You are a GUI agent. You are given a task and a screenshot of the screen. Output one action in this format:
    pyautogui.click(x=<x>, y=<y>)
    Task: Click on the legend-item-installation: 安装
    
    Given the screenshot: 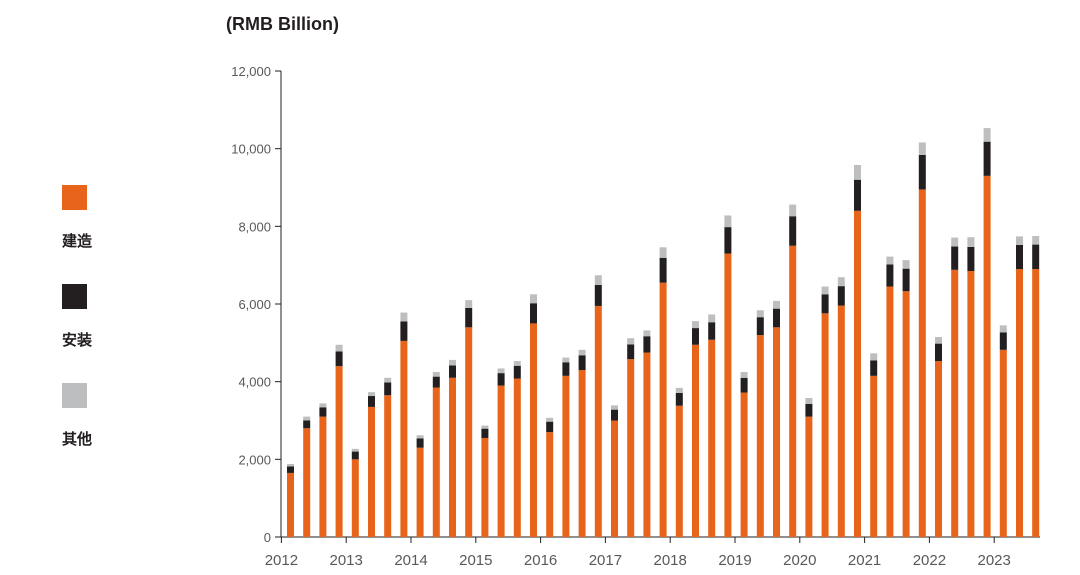 What is the action you would take?
    pyautogui.click(x=92, y=317)
    